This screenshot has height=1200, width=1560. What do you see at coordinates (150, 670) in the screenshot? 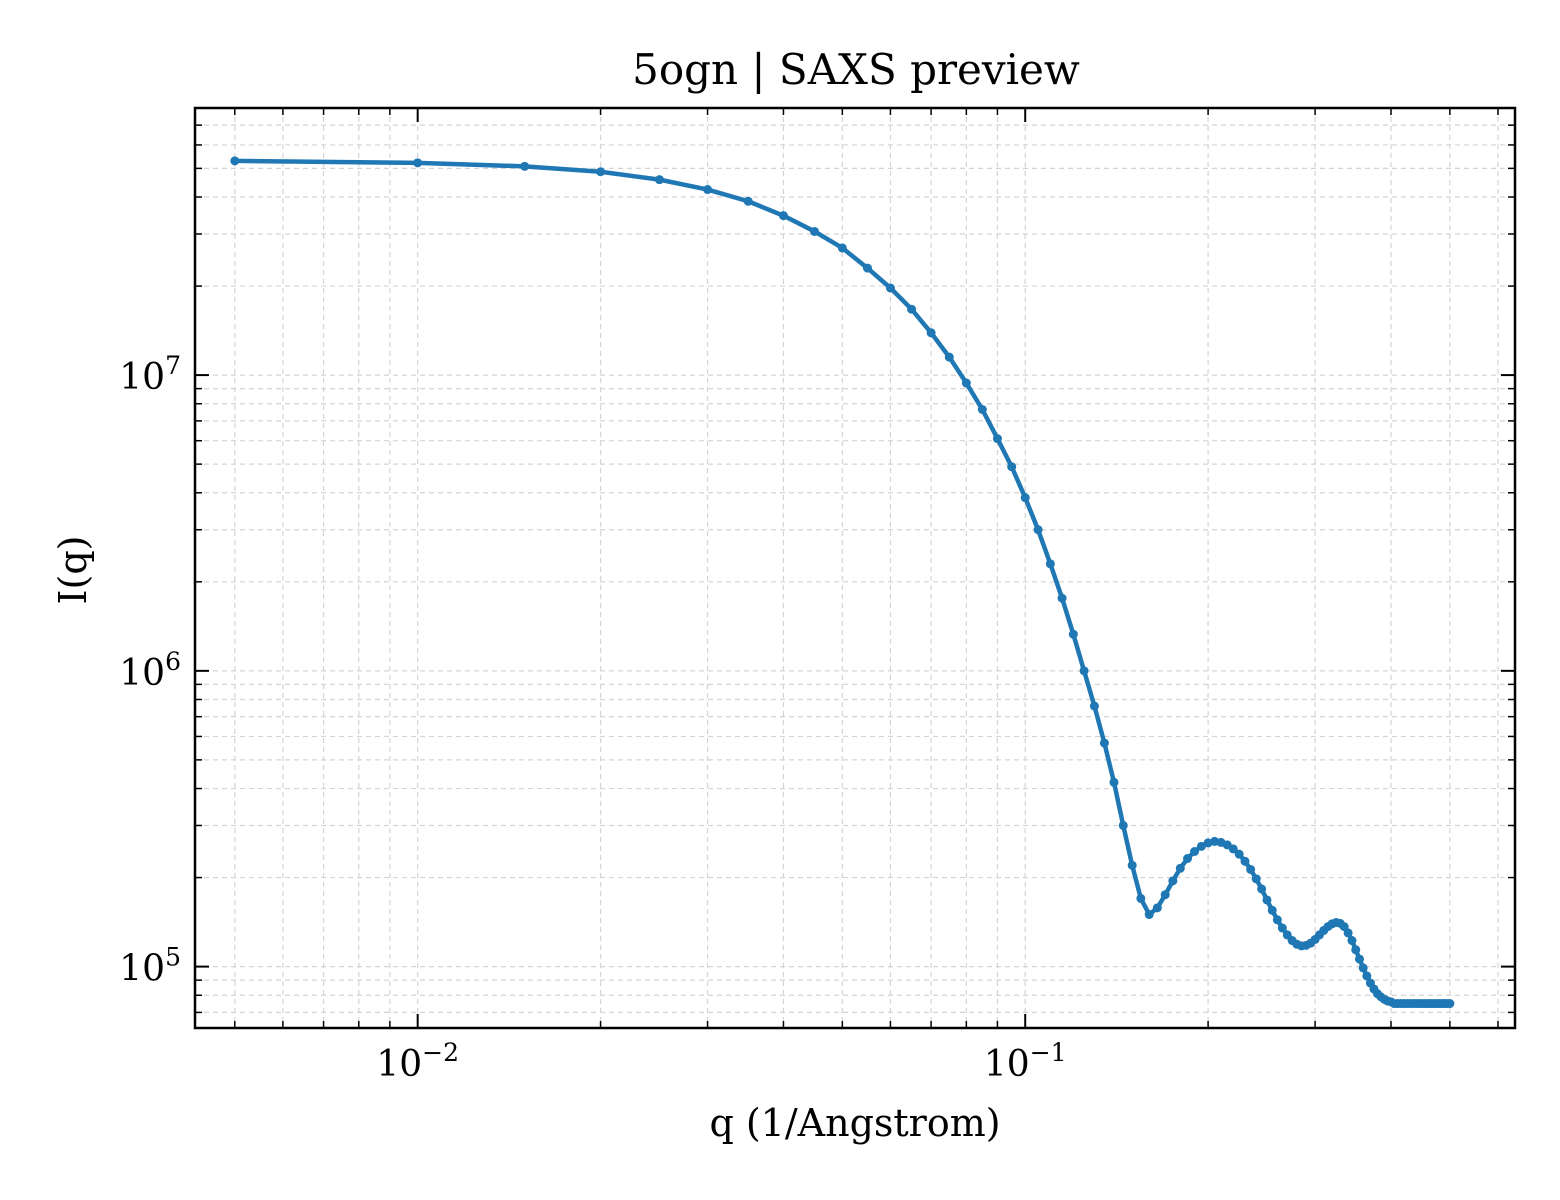
I see `y-tick-label: 10⁶` at bounding box center [150, 670].